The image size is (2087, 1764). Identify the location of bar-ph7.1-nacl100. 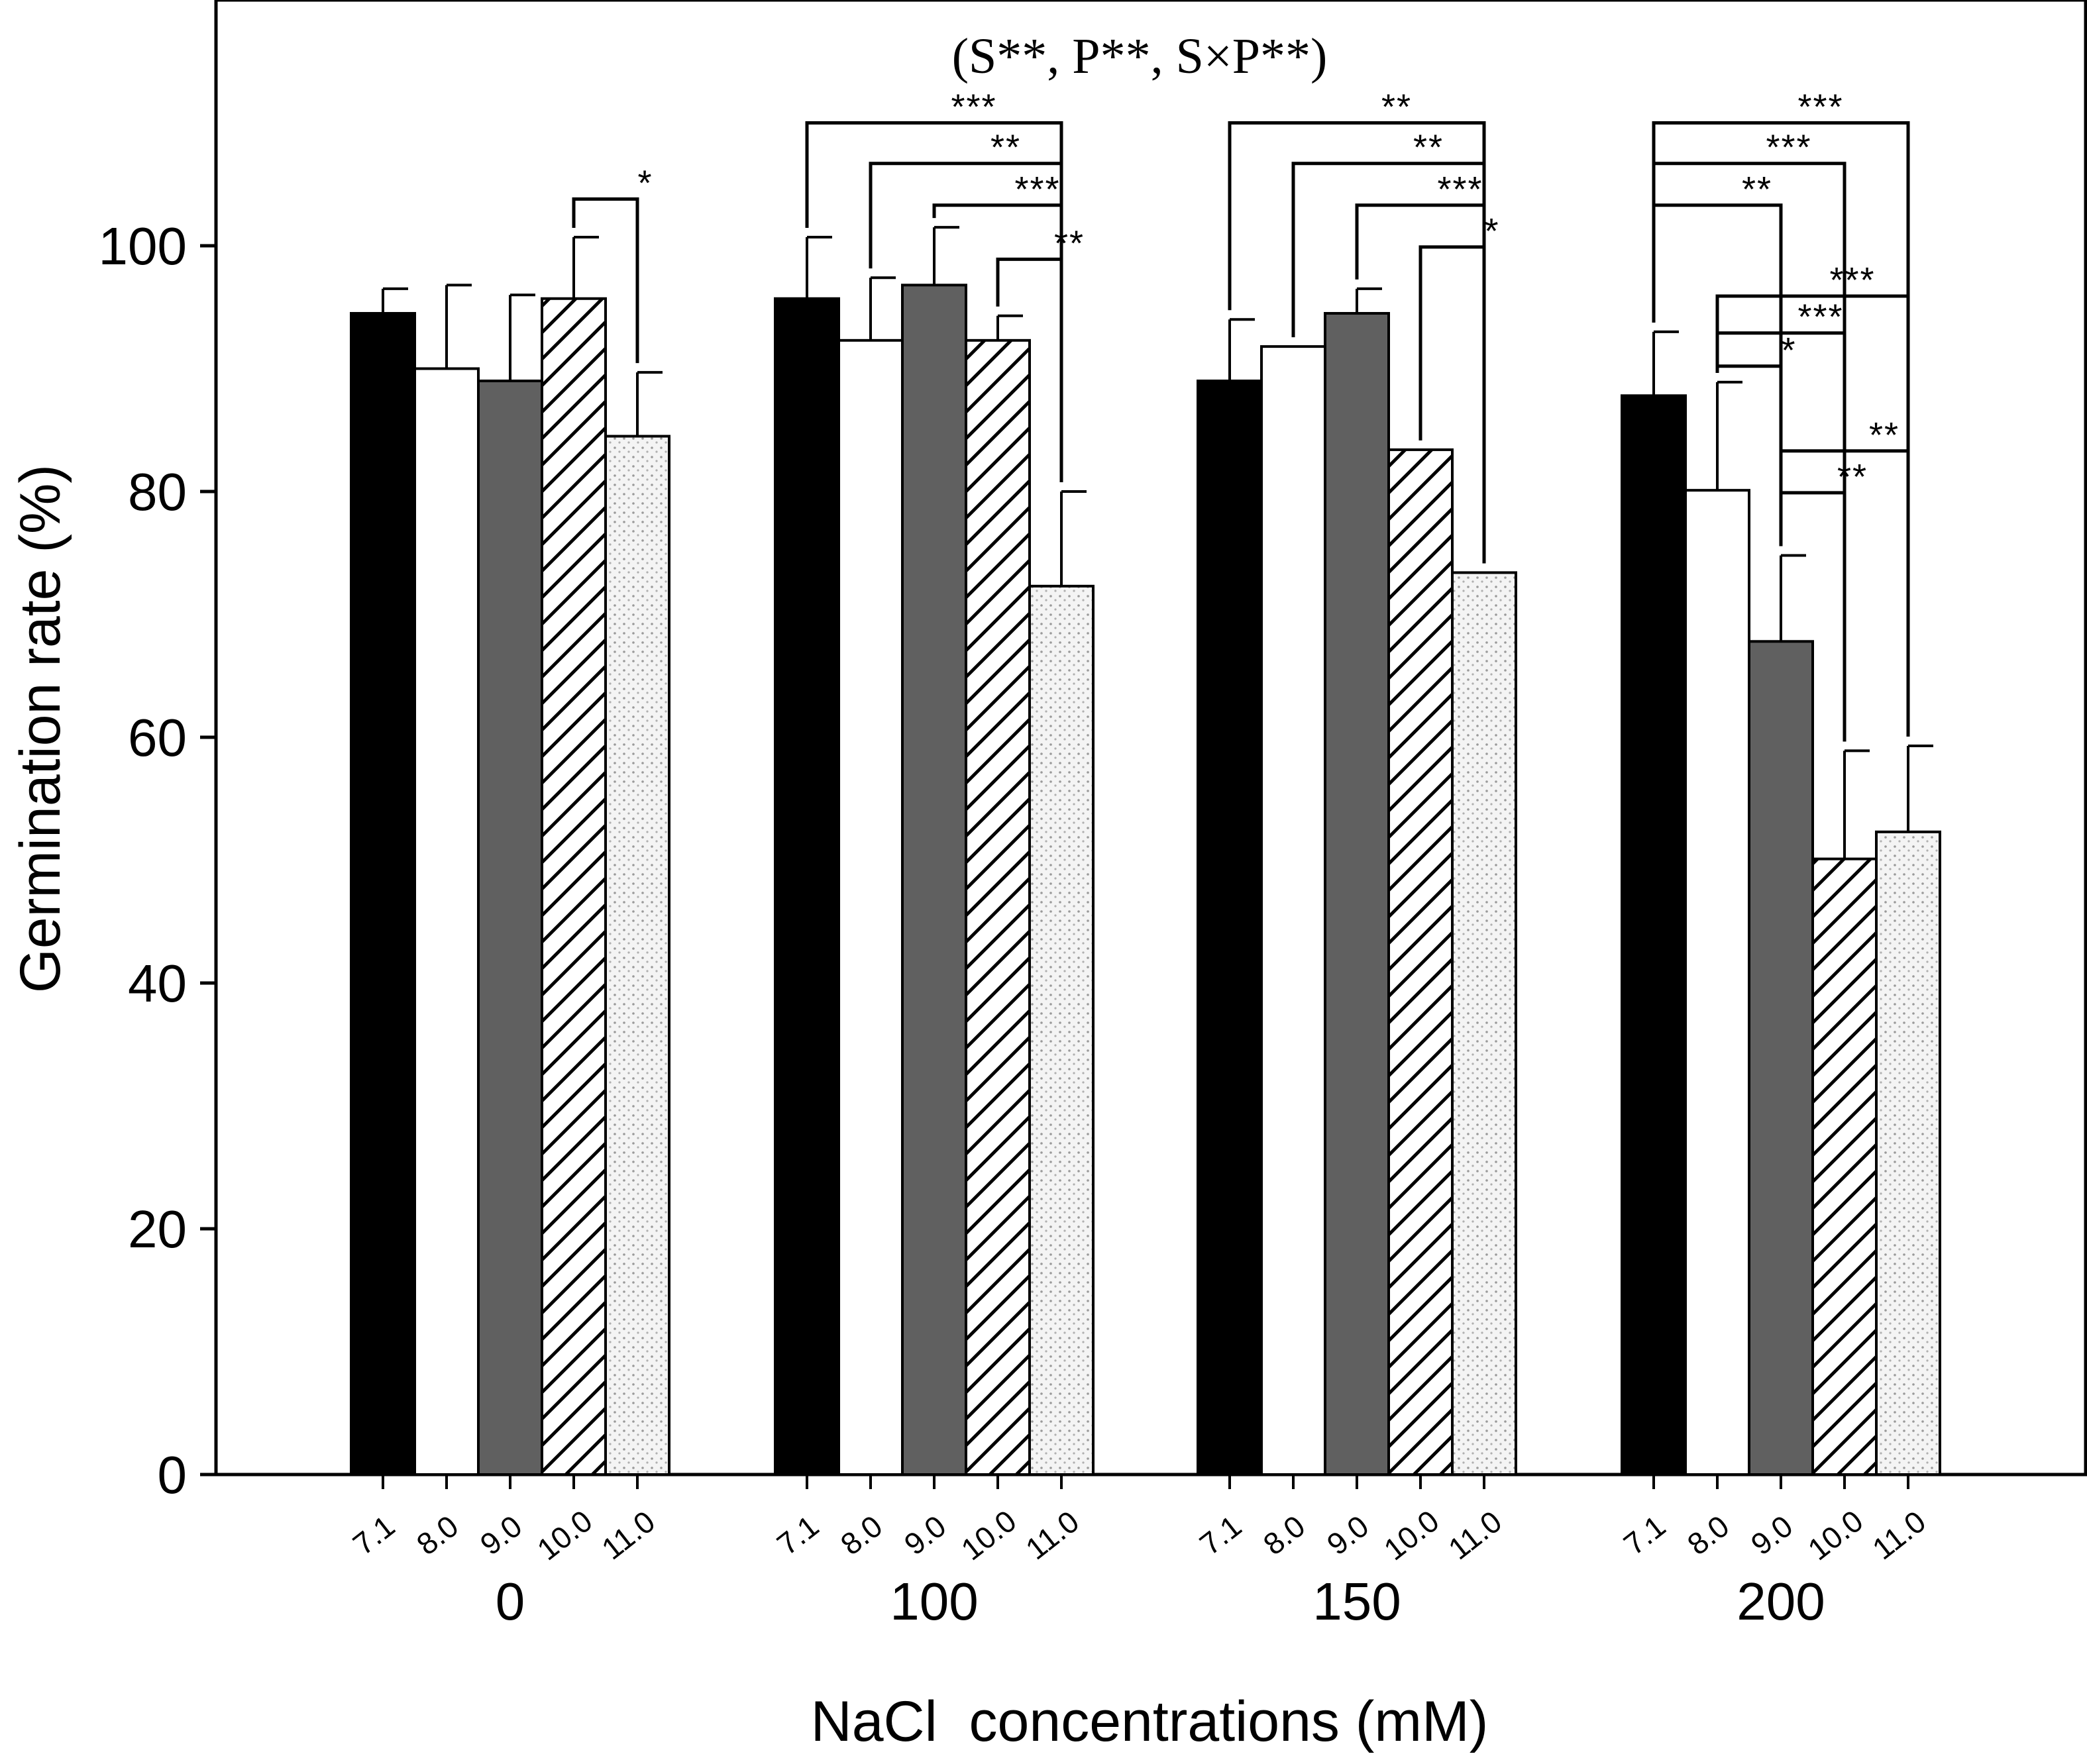
(807, 886).